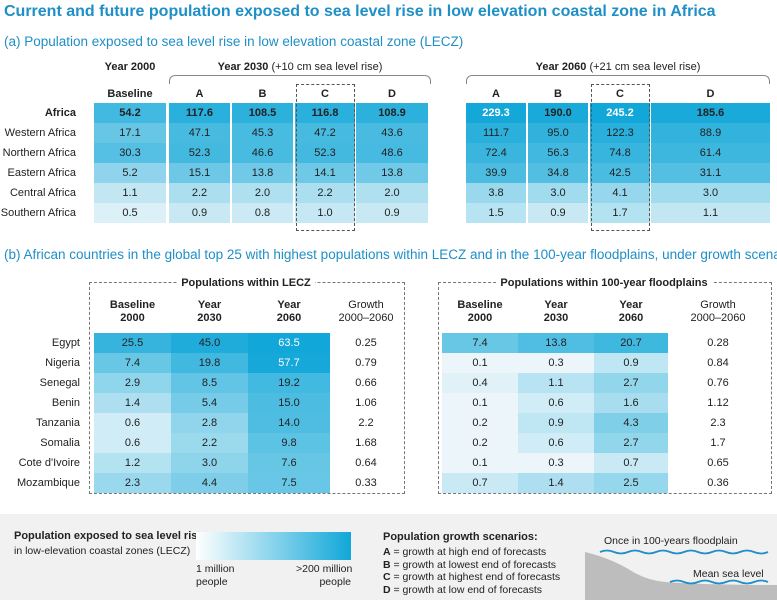 Image resolution: width=777 pixels, height=600 pixels. I want to click on data-cell: 1.6, so click(631, 403).